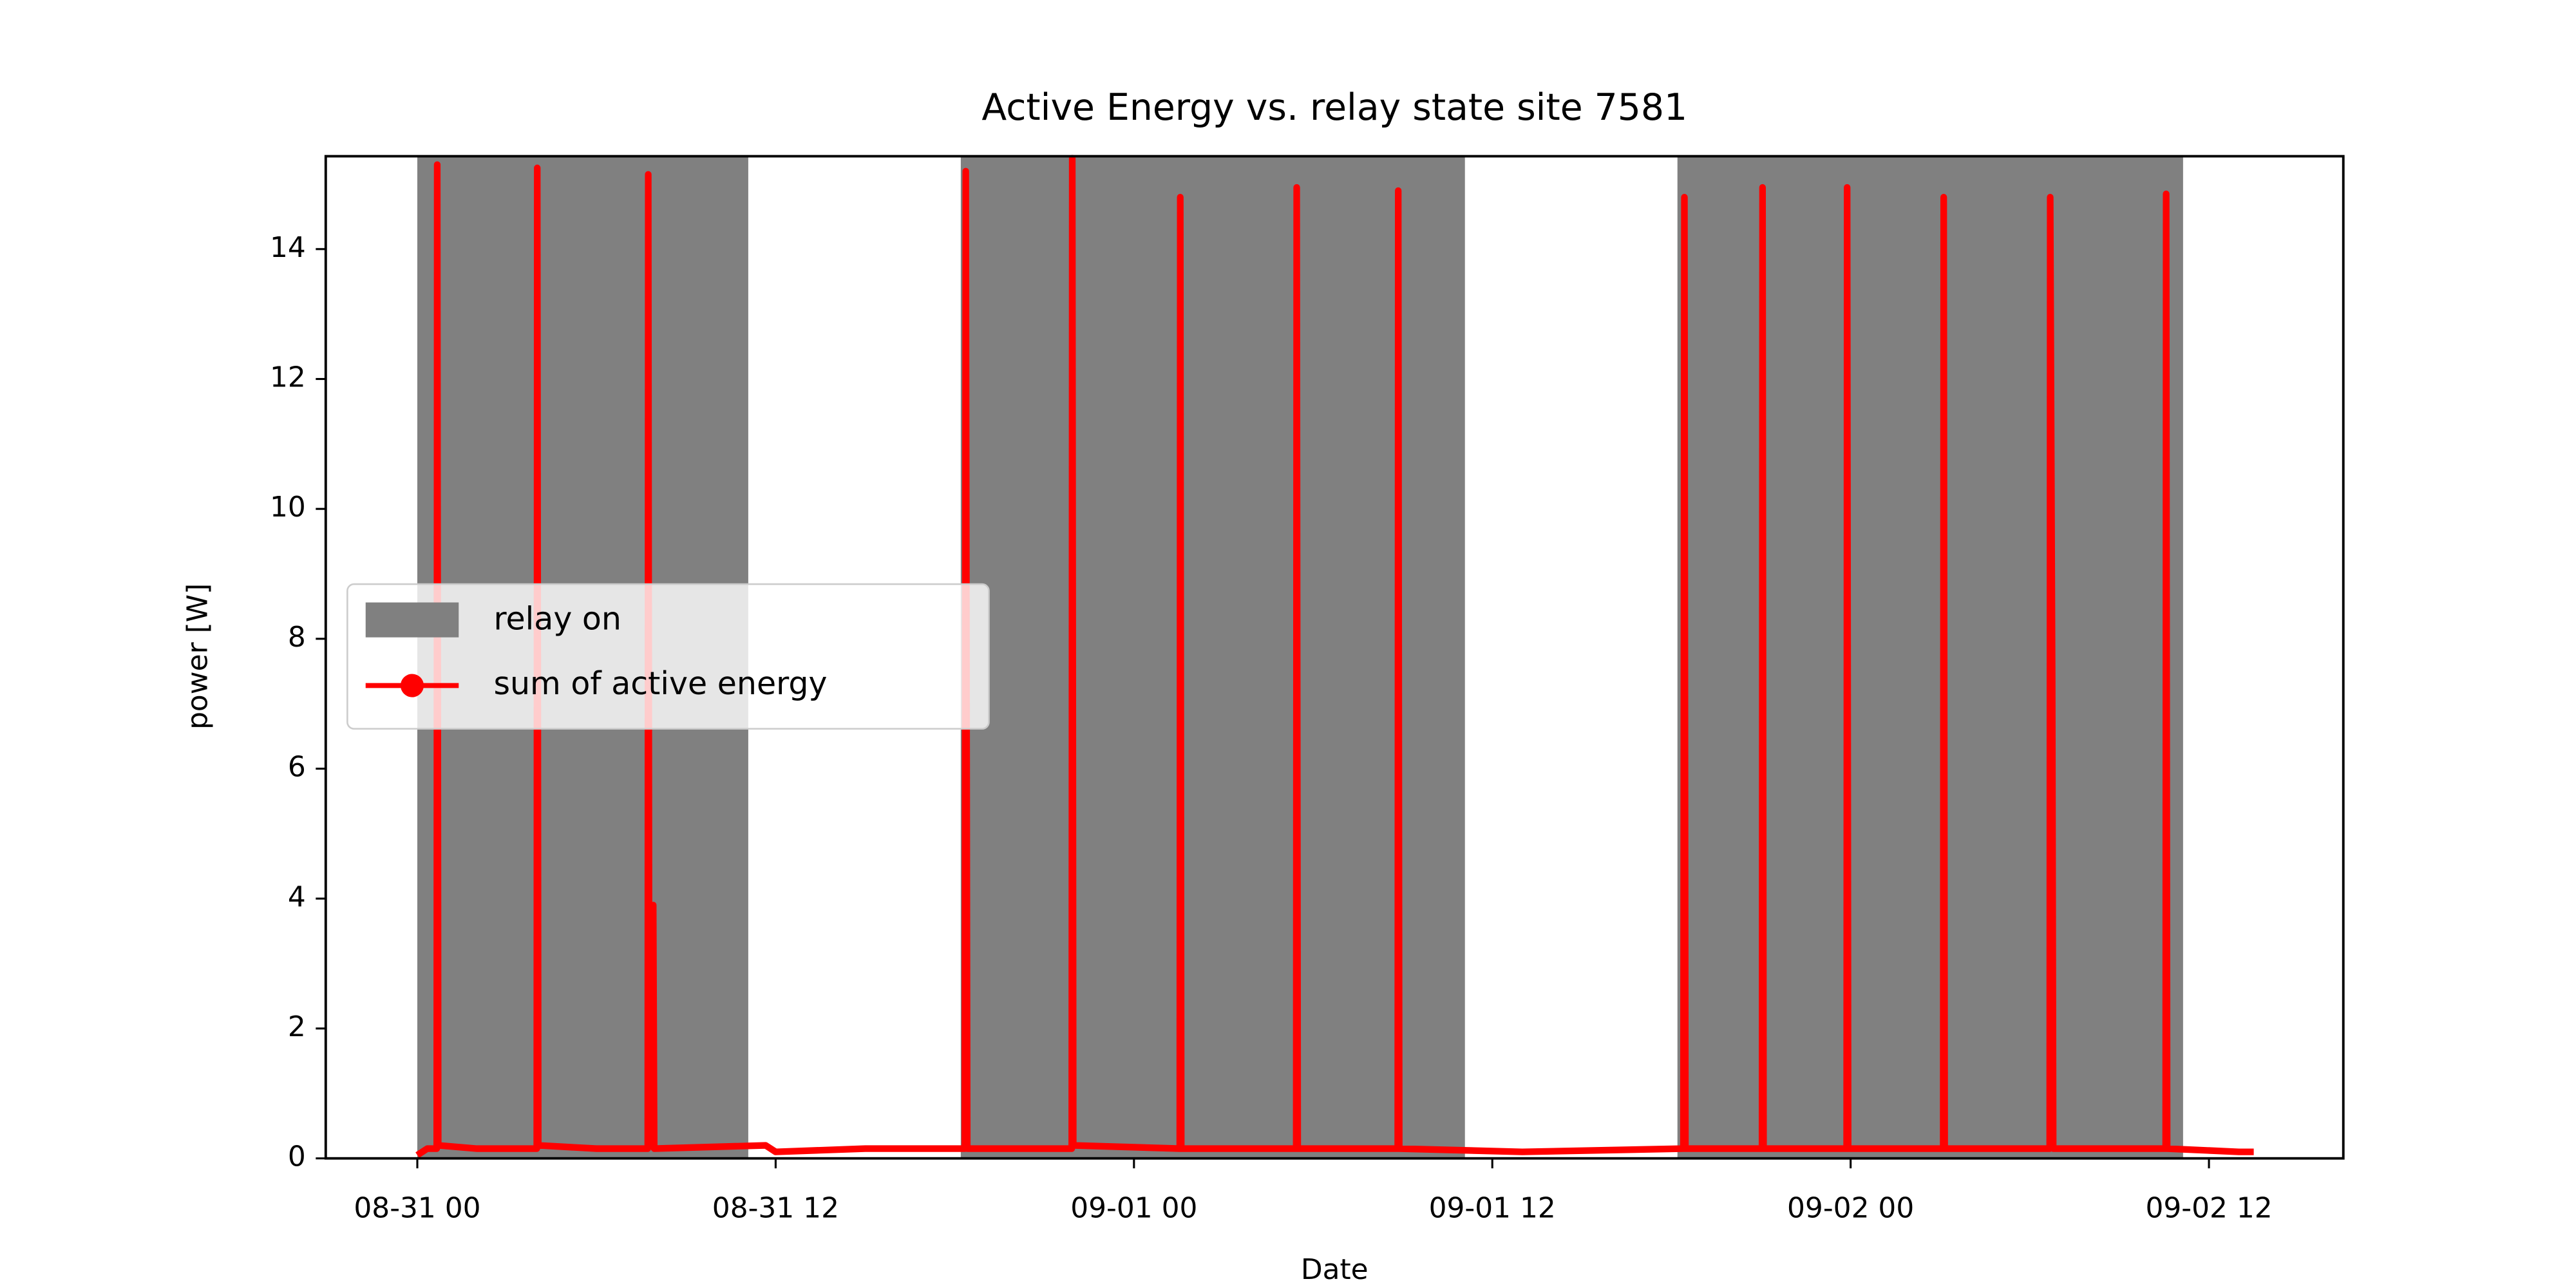  Describe the element at coordinates (297, 637) in the screenshot. I see `y-tick-label: 8` at that location.